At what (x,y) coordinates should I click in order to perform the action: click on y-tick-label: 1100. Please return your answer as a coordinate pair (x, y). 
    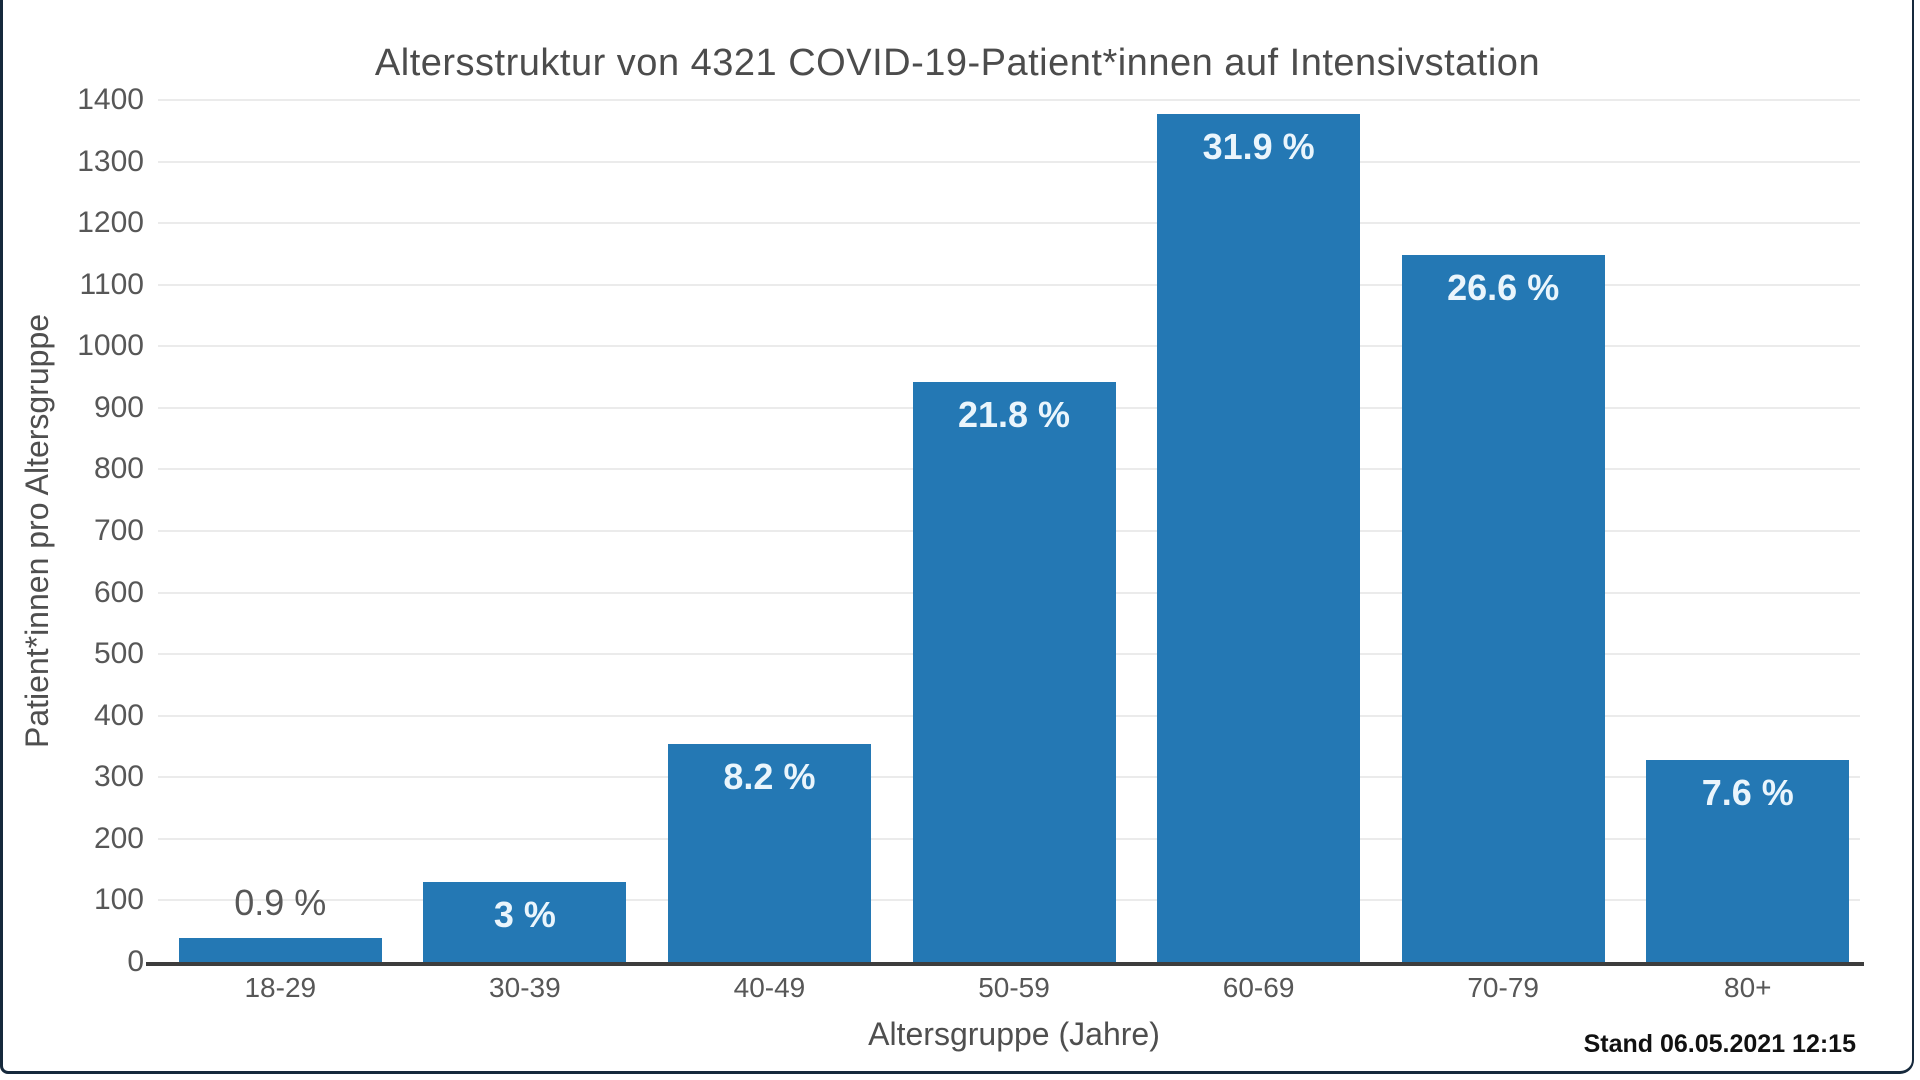
    Looking at the image, I should click on (111, 284).